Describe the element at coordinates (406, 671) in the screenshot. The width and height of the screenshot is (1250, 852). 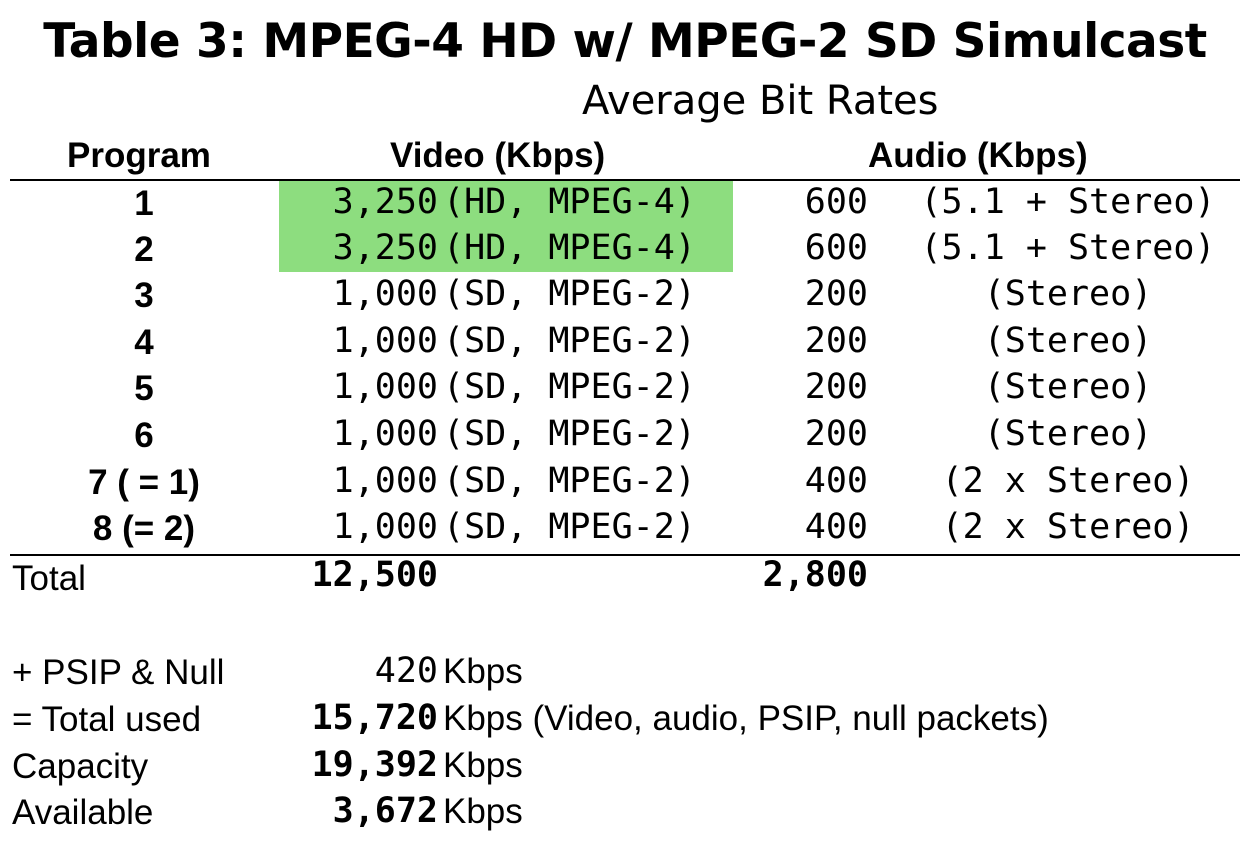
I see `summary-value: 420` at that location.